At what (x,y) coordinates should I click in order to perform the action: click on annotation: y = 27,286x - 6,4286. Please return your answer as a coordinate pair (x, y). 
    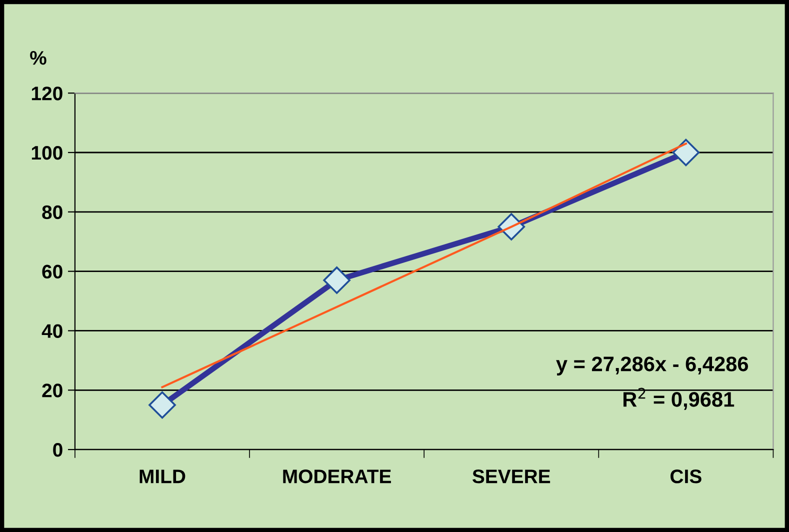
    Looking at the image, I should click on (652, 366).